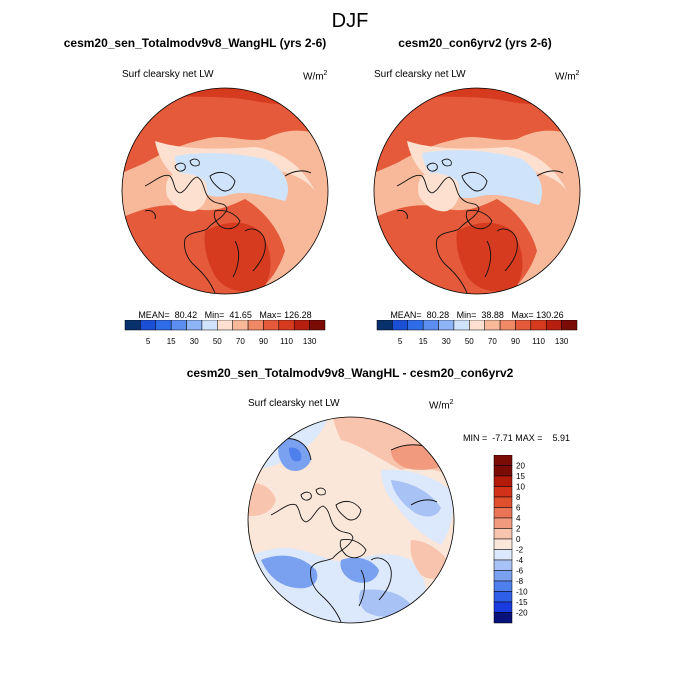 This screenshot has height=700, width=700. What do you see at coordinates (240, 341) in the screenshot?
I see `panel-1-colorbar-label: 70` at bounding box center [240, 341].